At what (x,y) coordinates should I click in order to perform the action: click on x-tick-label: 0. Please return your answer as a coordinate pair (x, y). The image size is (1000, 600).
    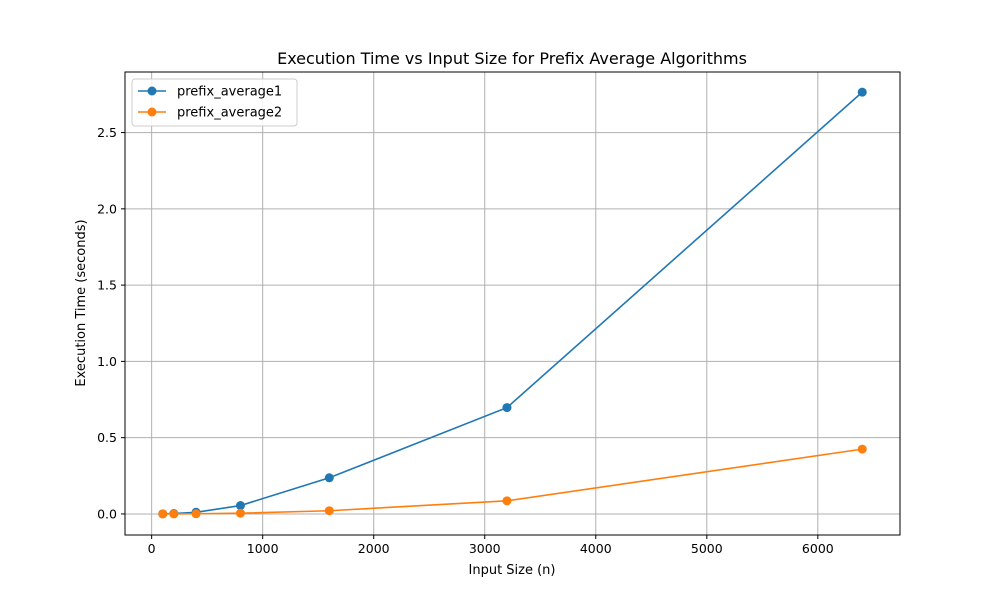
    Looking at the image, I should click on (152, 548).